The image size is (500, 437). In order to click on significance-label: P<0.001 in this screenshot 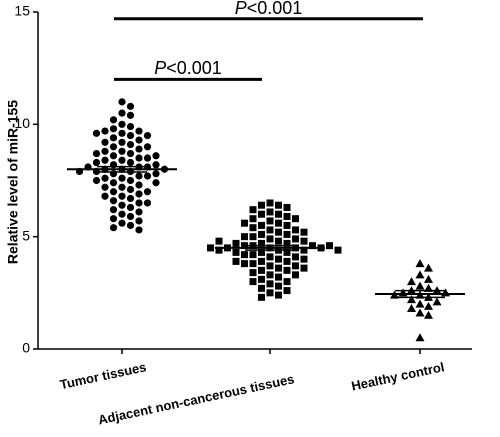, I will do `click(268, 9)`.